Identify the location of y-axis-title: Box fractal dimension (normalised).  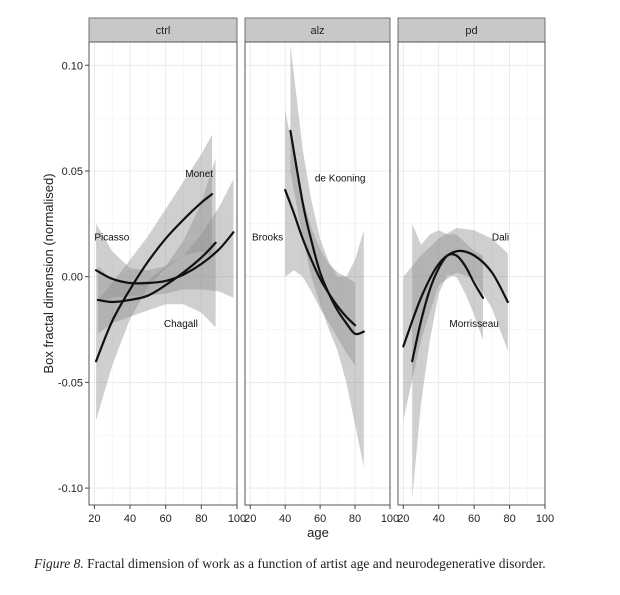
(48, 273).